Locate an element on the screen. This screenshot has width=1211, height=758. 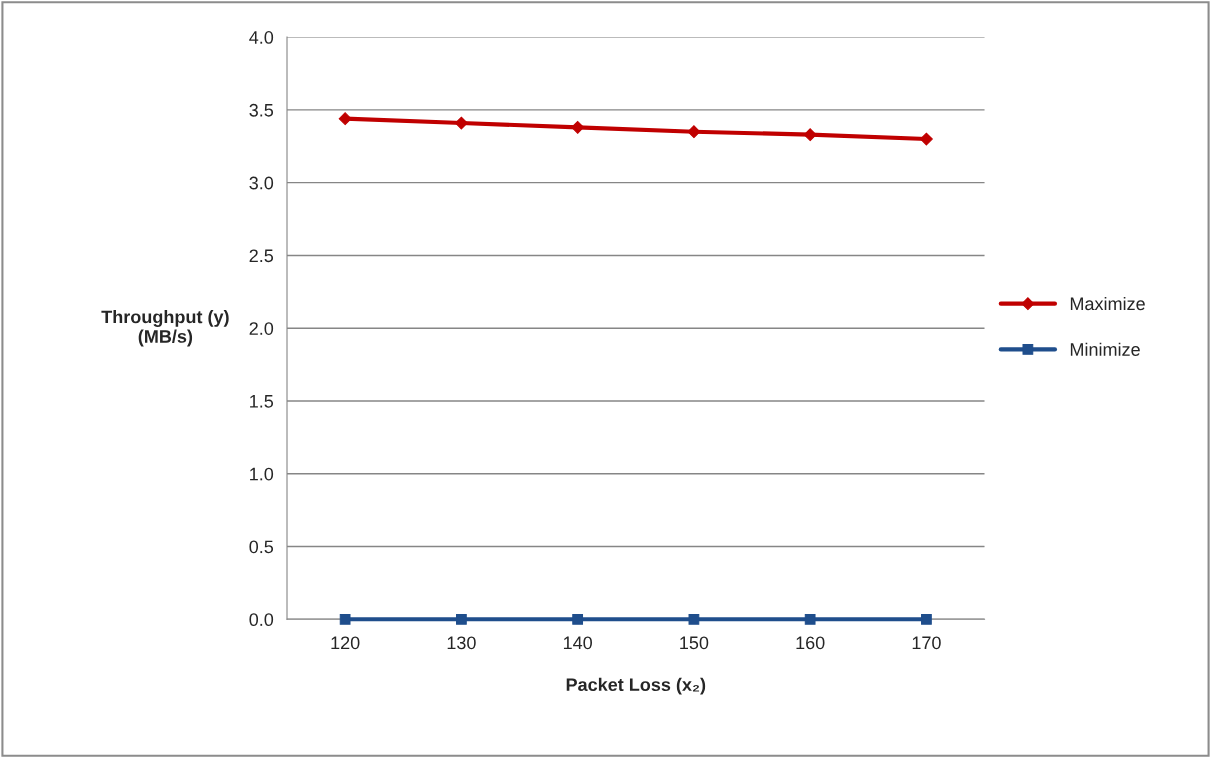
y-tick-label: 3.5 is located at coordinates (261, 110).